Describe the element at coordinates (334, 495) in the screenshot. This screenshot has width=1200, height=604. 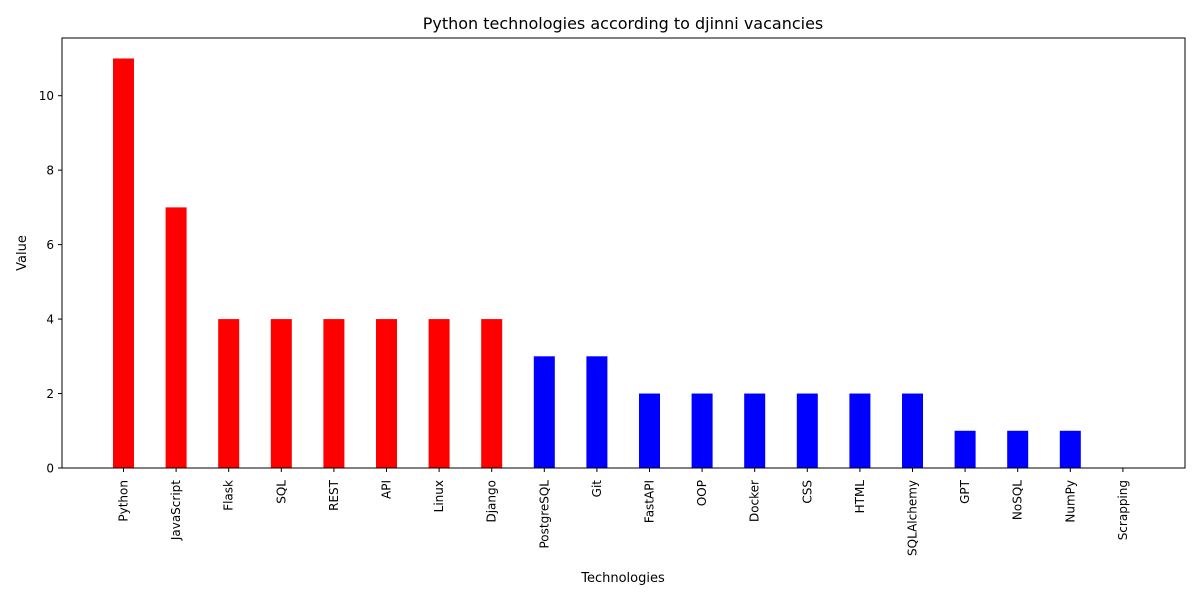
I see `x-tick-label: REST` at that location.